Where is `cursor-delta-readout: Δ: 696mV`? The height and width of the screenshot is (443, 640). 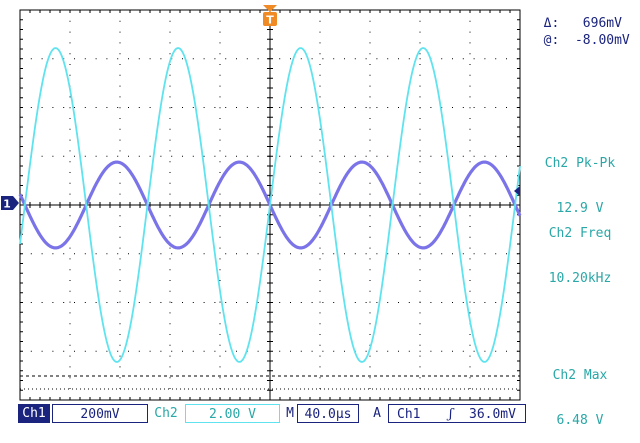
cursor-delta-readout: Δ: 696mV is located at coordinates (575, 16).